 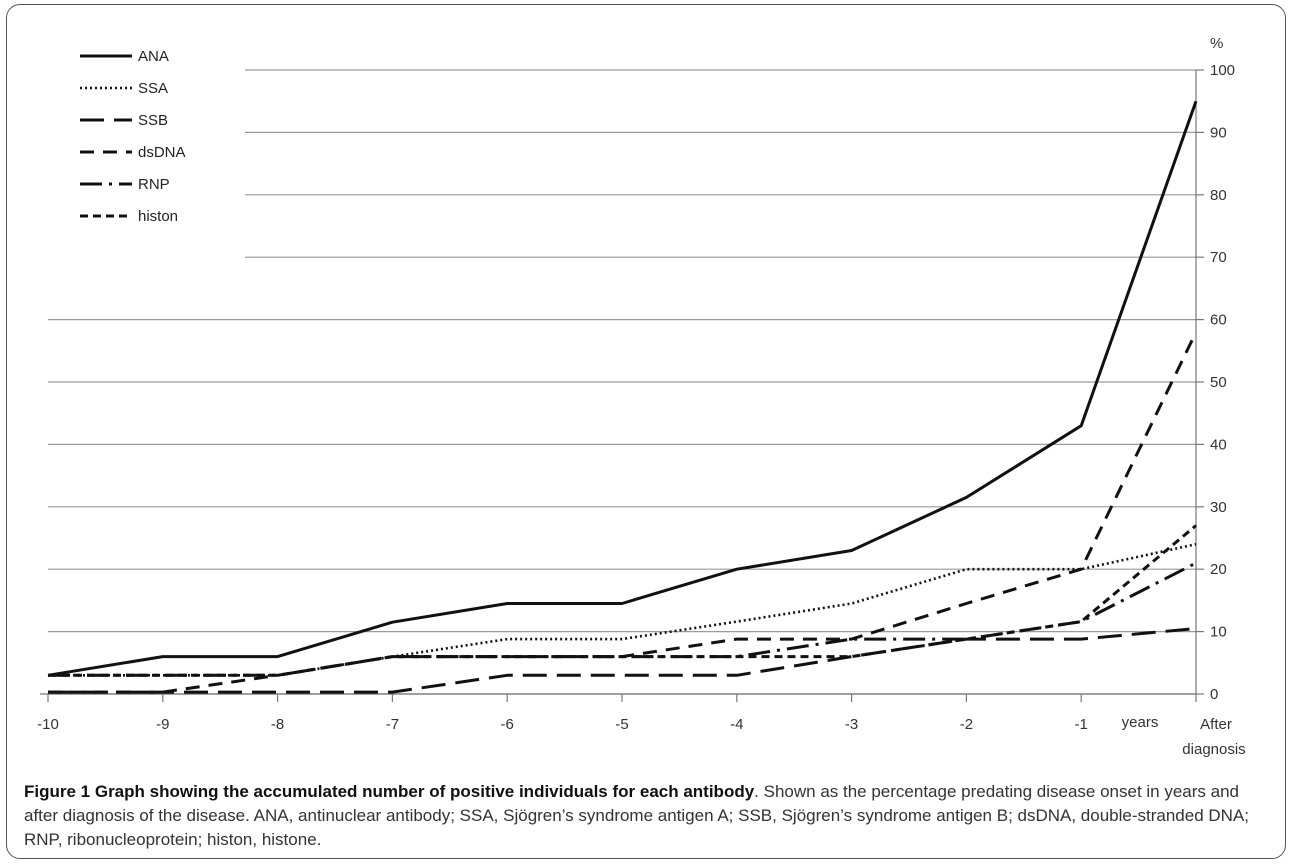 What do you see at coordinates (1218, 382) in the screenshot?
I see `y-tick-label: 50` at bounding box center [1218, 382].